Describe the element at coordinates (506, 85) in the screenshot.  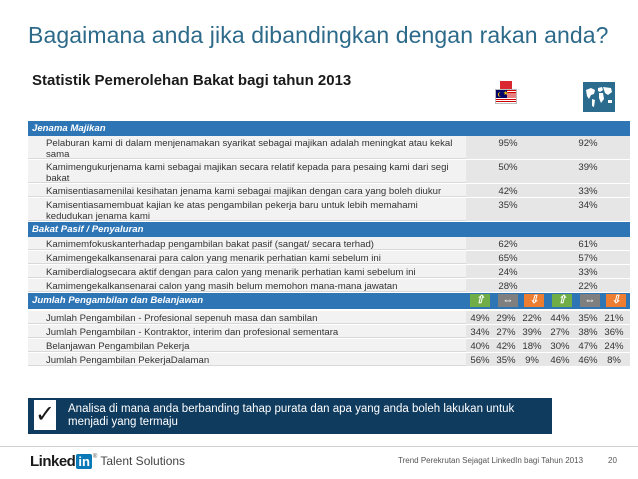
I see `flag-tag` at that location.